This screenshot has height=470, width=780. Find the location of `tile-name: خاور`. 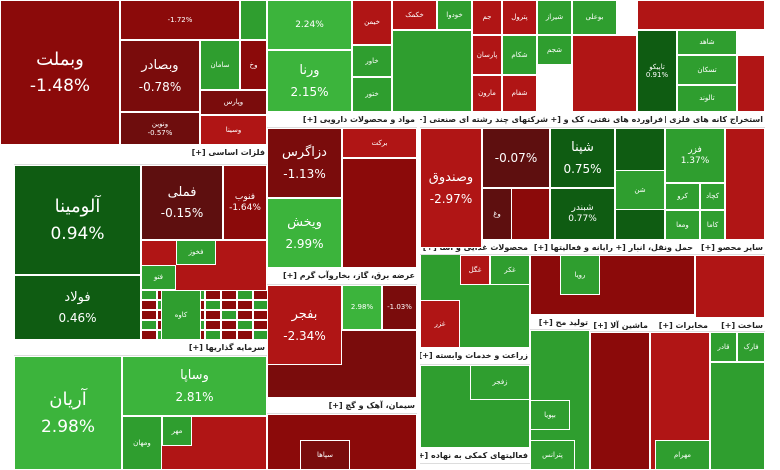

tile-name: خاور is located at coordinates (372, 60).